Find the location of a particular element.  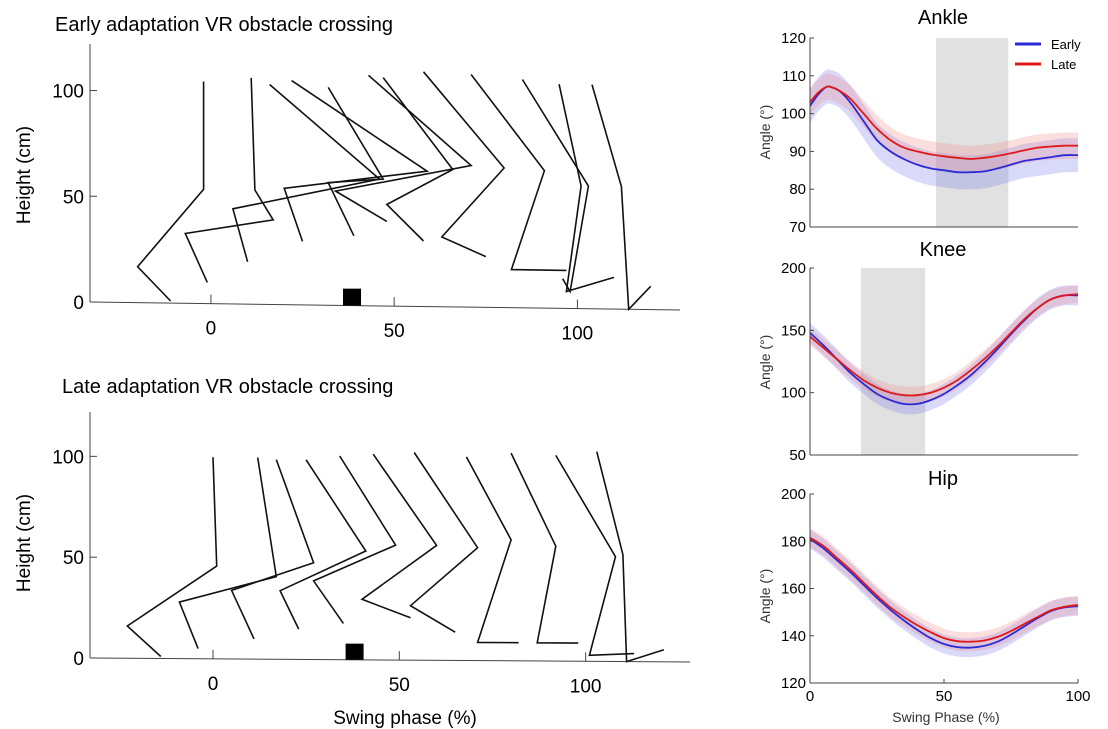

hip-late-line is located at coordinates (944, 589).